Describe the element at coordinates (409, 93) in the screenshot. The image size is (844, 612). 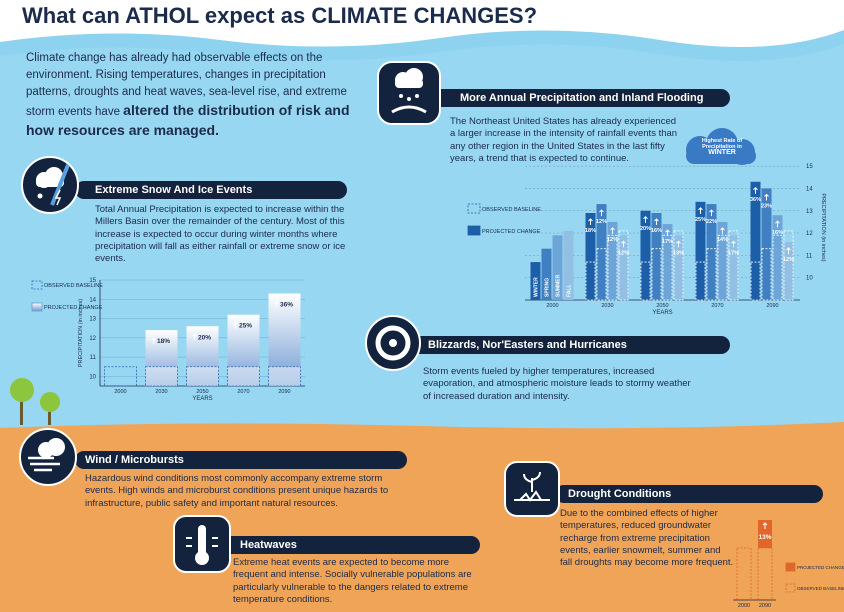
I see `rain-icon` at that location.